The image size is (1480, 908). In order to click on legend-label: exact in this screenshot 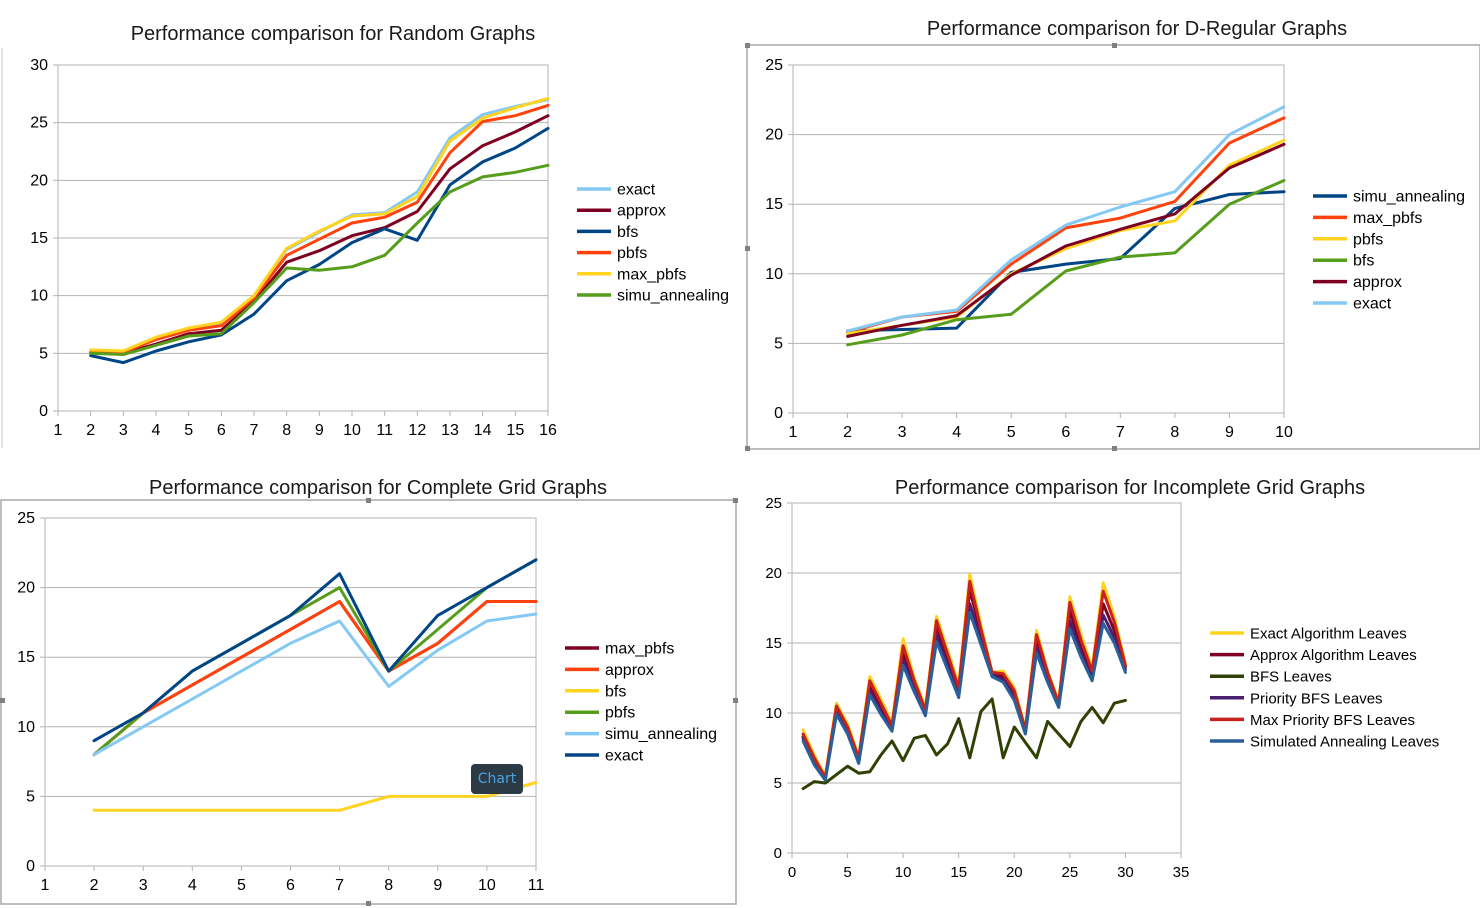, I will do `click(636, 190)`.